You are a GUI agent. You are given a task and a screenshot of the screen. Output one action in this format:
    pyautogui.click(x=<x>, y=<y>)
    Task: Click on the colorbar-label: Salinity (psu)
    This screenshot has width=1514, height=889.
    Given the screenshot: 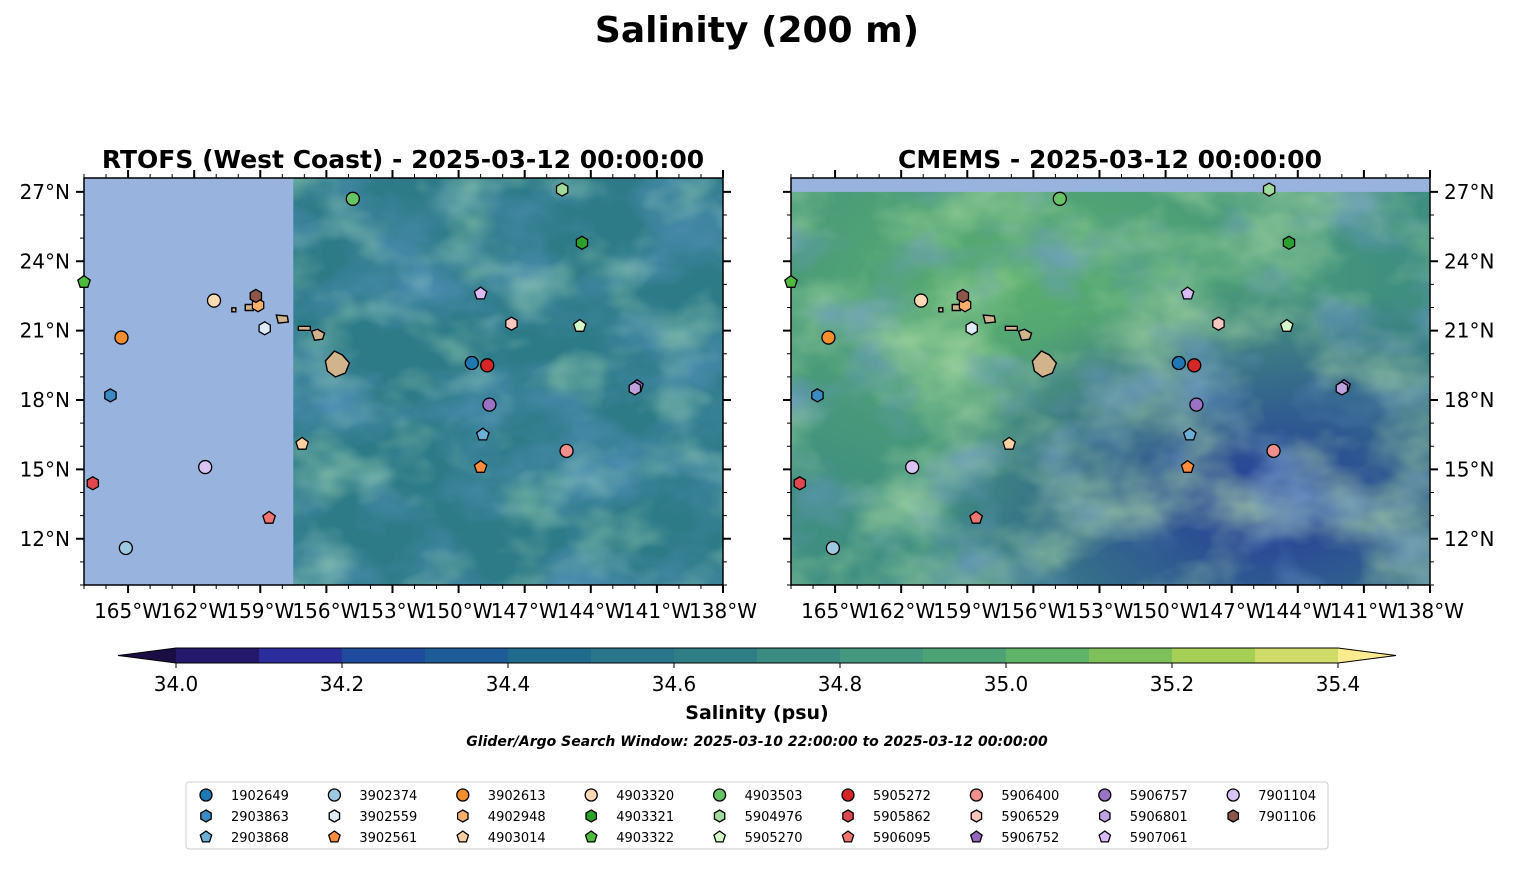 What is the action you would take?
    pyautogui.click(x=756, y=713)
    